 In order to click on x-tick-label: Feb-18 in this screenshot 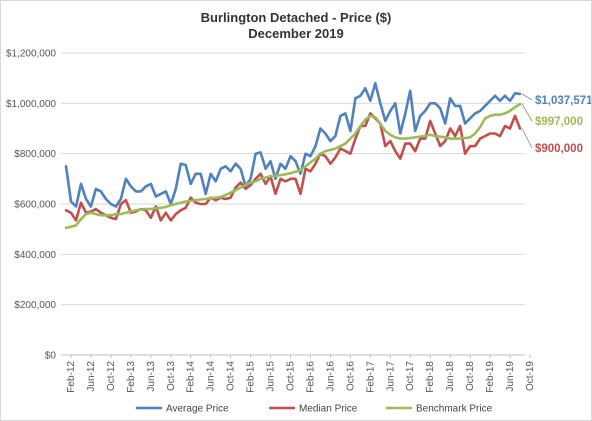, I will do `click(430, 377)`.